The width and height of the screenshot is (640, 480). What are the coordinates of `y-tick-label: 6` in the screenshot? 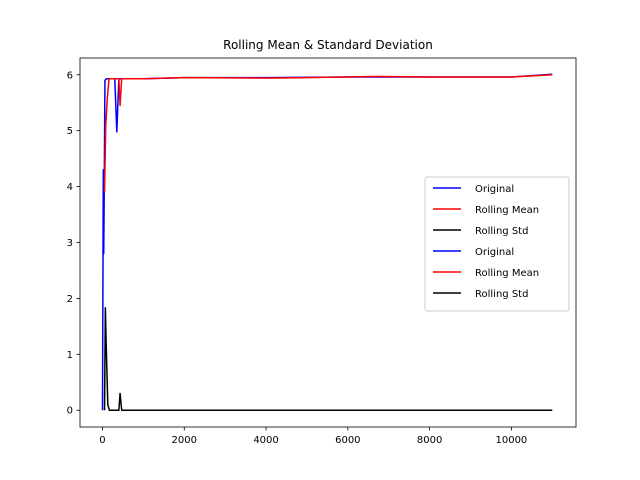 It's located at (70, 75).